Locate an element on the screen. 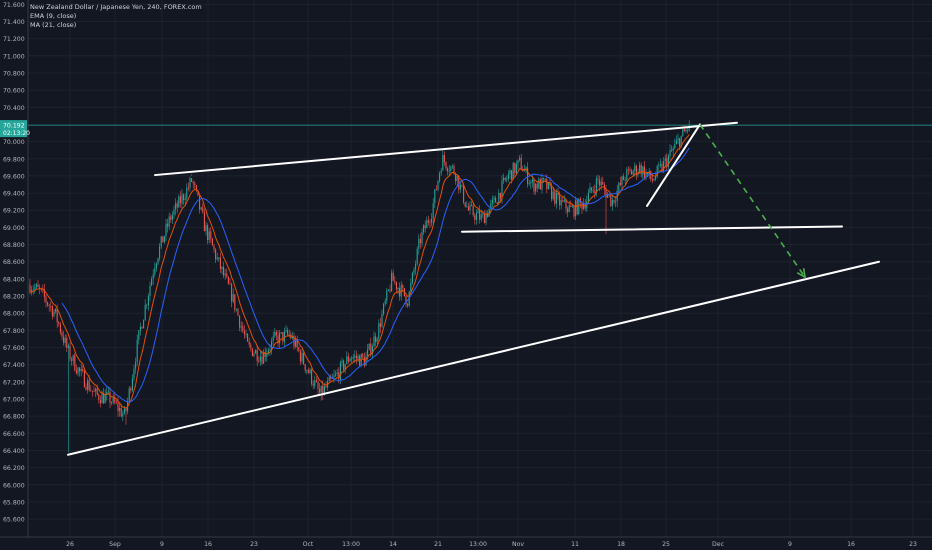 The width and height of the screenshot is (932, 550). projection-arrow-head is located at coordinates (801, 273).